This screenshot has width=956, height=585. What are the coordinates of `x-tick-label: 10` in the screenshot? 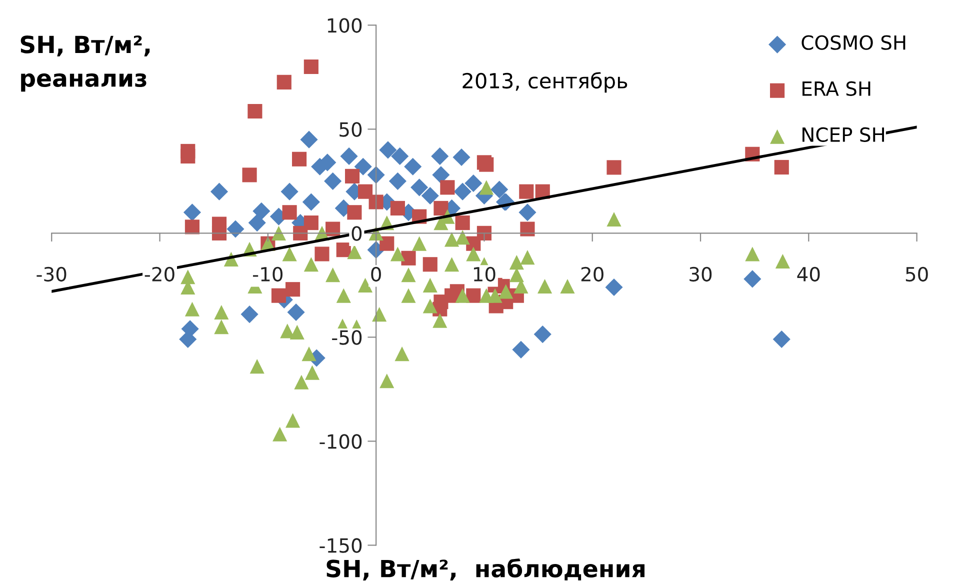 It's located at (485, 274).